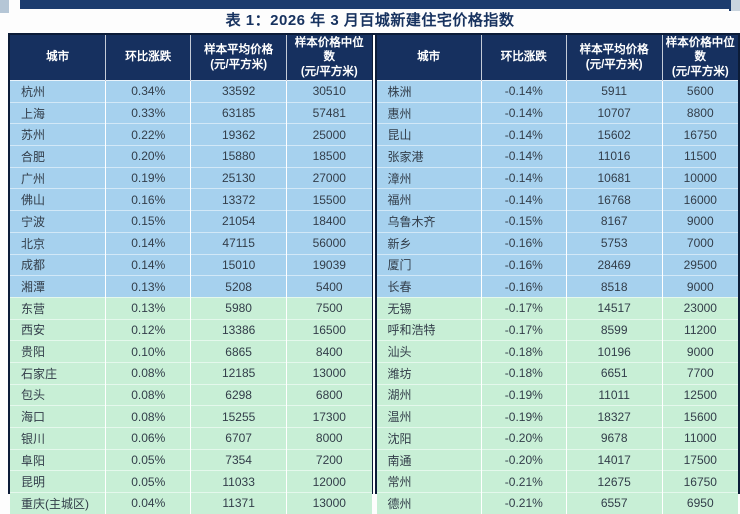 The height and width of the screenshot is (514, 740). What do you see at coordinates (148, 199) in the screenshot?
I see `mom-change-cell: 0.16%` at bounding box center [148, 199].